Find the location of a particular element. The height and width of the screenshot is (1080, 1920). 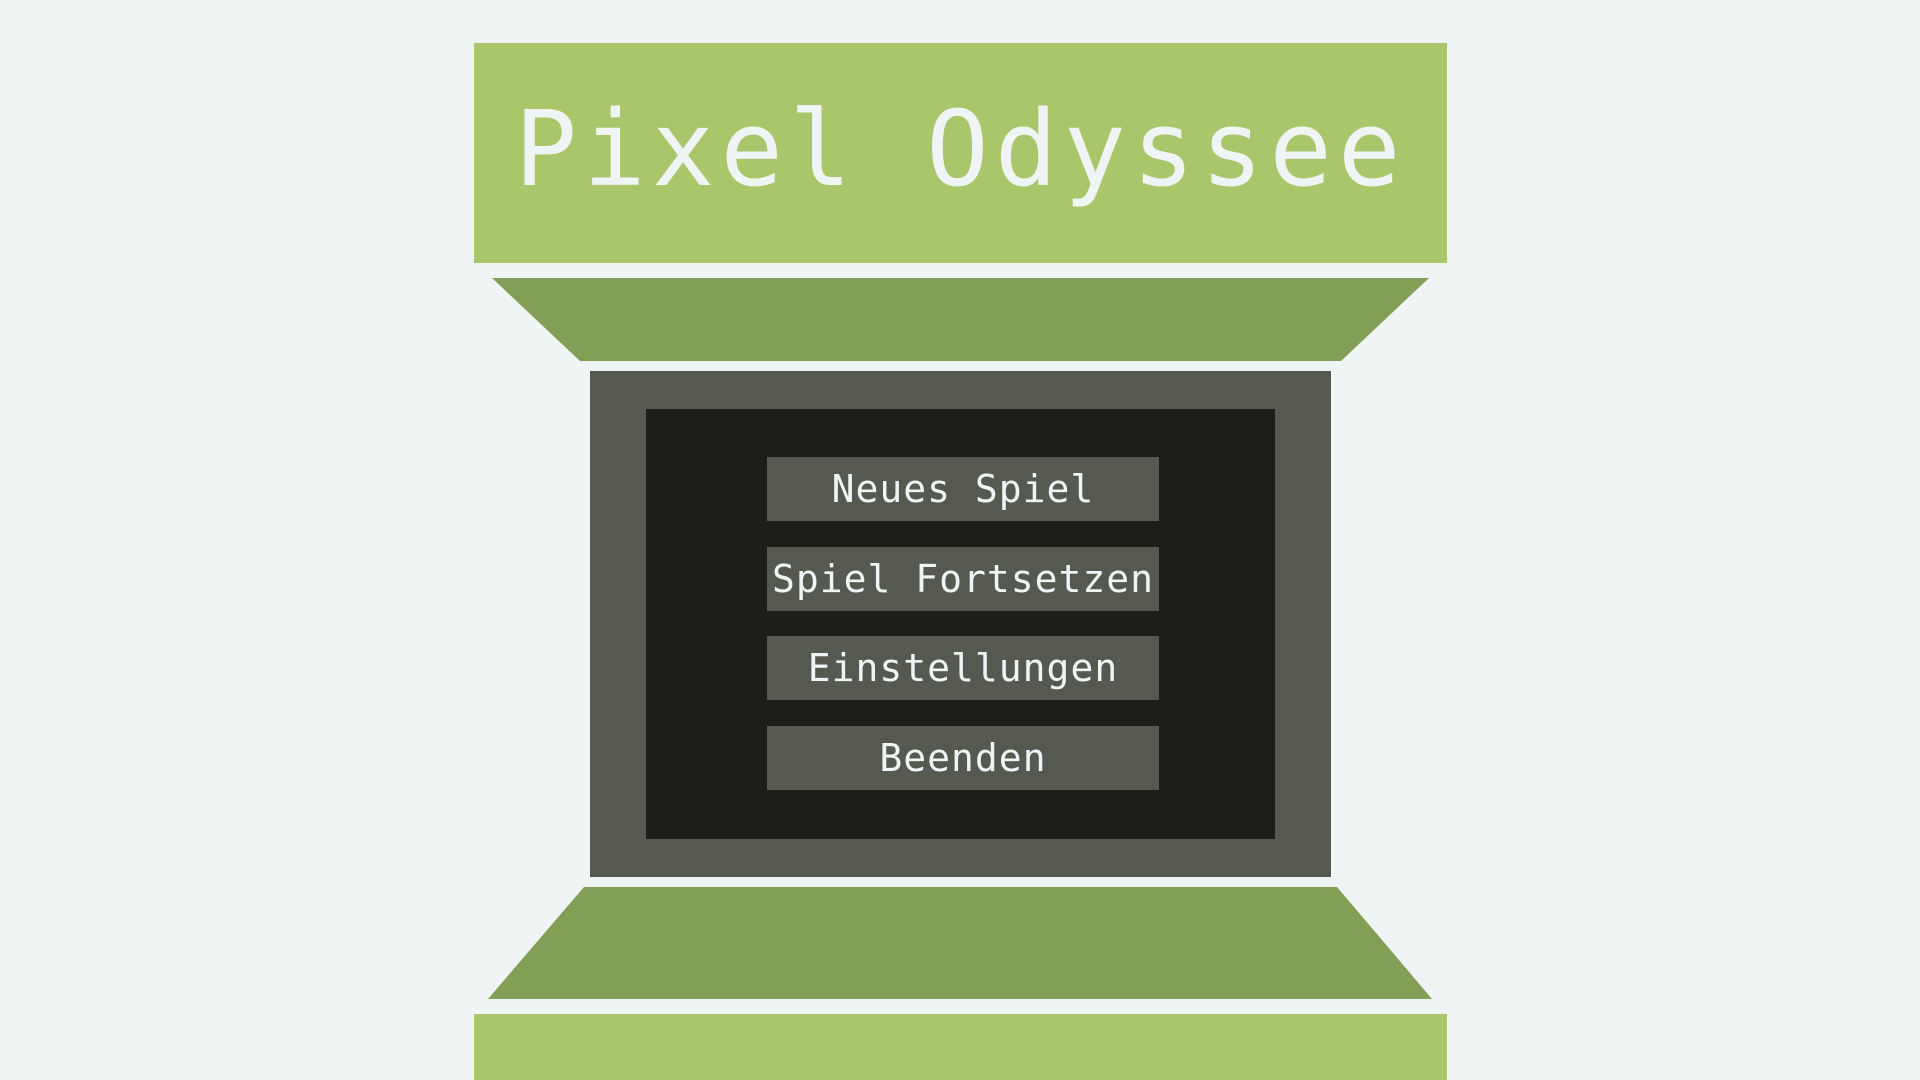

title-banner: Pixel Odyssee is located at coordinates (960, 153).